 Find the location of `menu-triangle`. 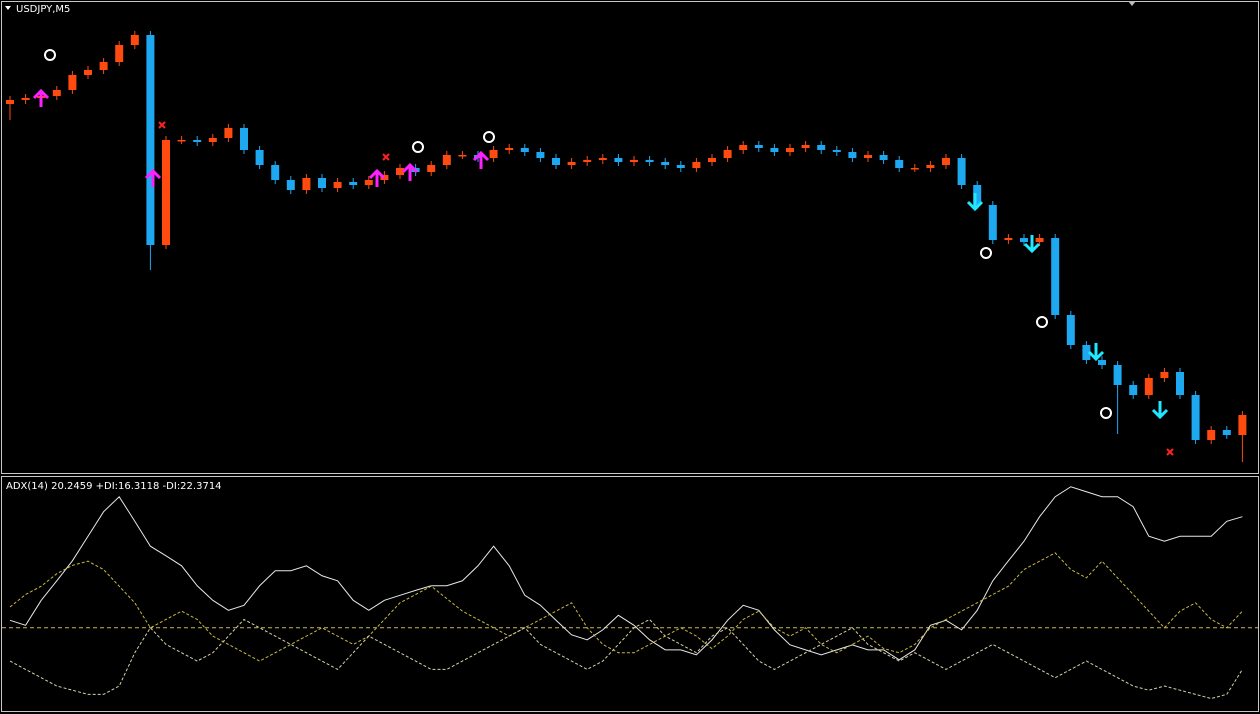

menu-triangle is located at coordinates (8, 8).